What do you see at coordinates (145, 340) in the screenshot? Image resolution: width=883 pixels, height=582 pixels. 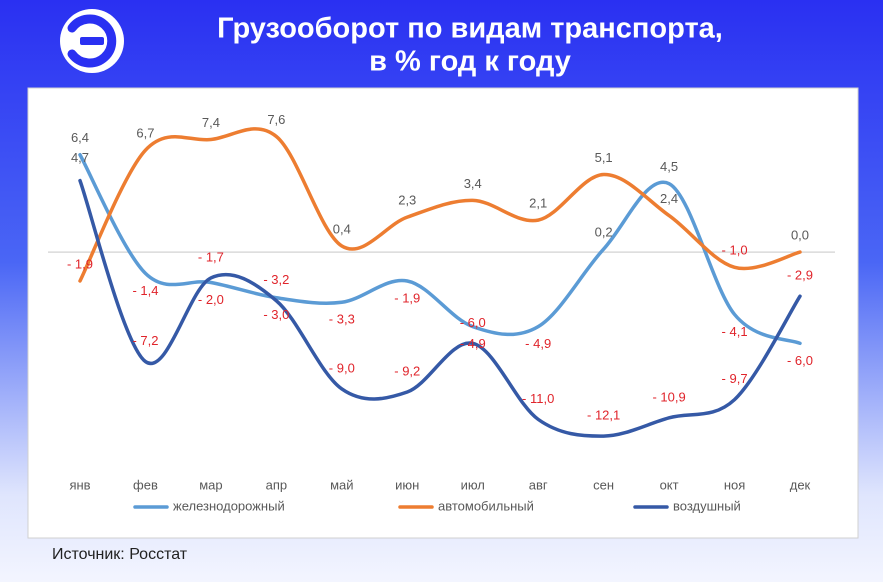 I see `data-label: - 7,2` at bounding box center [145, 340].